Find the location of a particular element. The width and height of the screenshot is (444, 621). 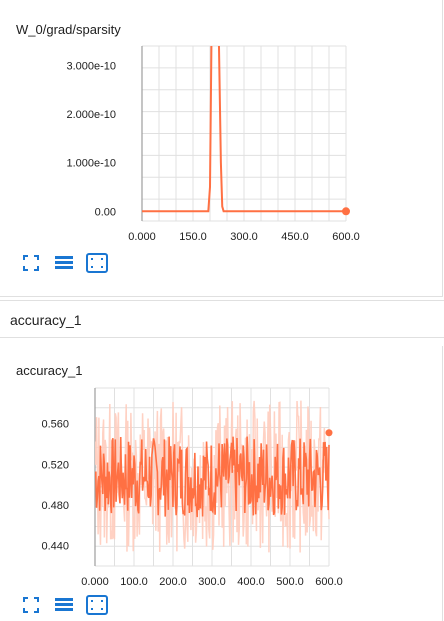

y-tick-label: 0.520 is located at coordinates (55, 465).